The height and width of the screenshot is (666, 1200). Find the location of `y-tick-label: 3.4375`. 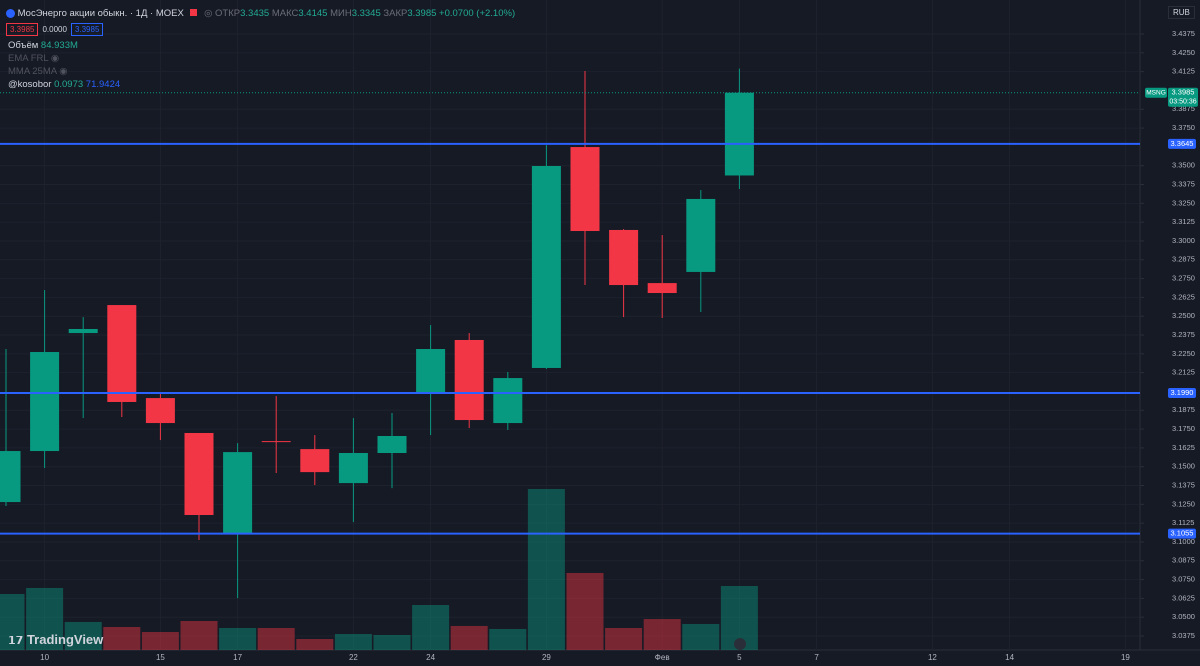

y-tick-label: 3.4375 is located at coordinates (1183, 33).